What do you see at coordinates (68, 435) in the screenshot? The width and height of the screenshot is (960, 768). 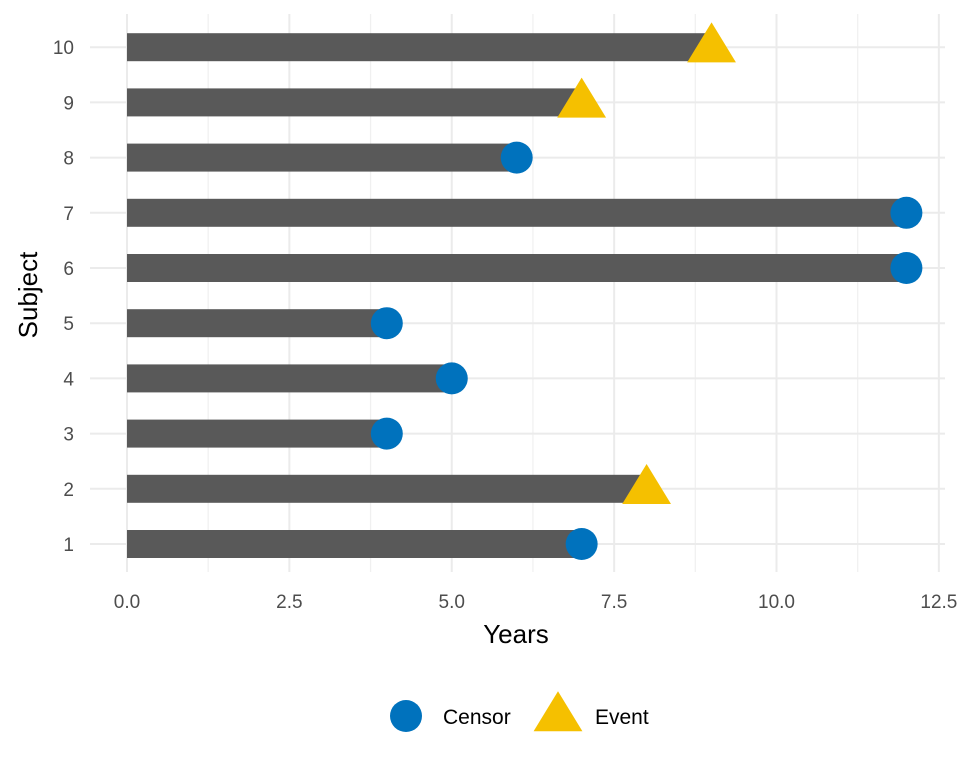 I see `y-tick-label: 3` at bounding box center [68, 435].